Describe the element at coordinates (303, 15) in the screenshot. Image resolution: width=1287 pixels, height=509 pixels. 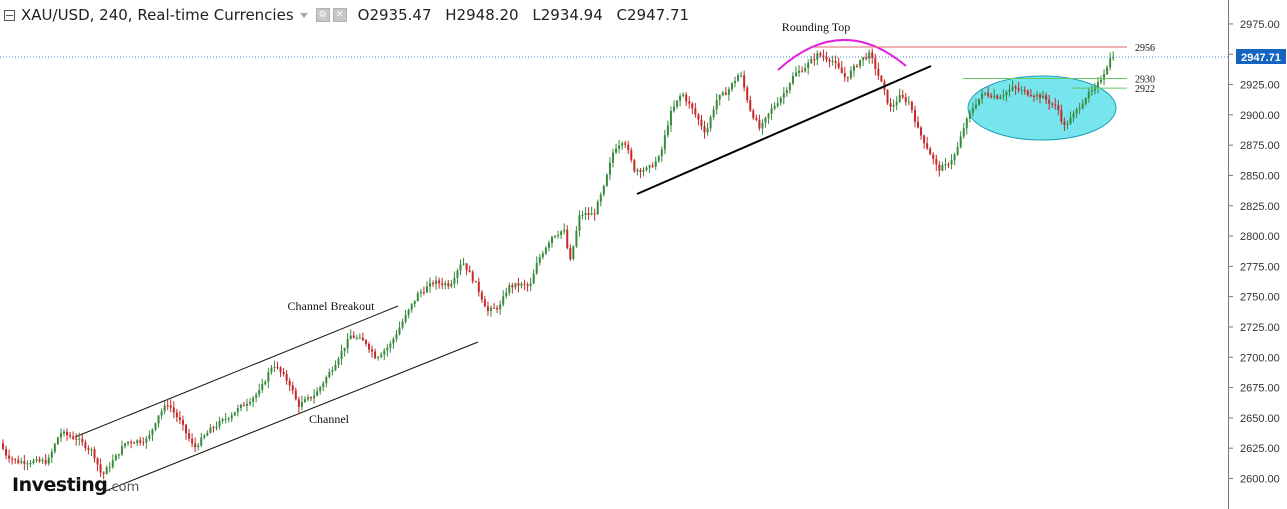
I see `chevron-down-icon` at that location.